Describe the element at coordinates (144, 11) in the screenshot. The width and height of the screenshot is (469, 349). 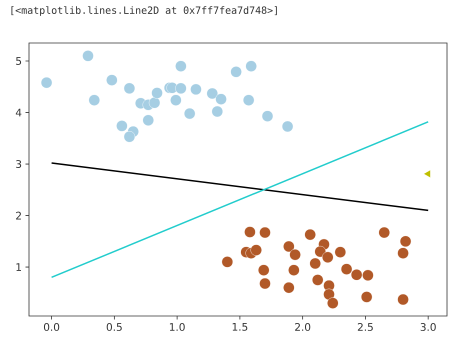
I see `text: [<matplotlib.lines.Line2D at 0x7ff7fea7d748>]` at that location.